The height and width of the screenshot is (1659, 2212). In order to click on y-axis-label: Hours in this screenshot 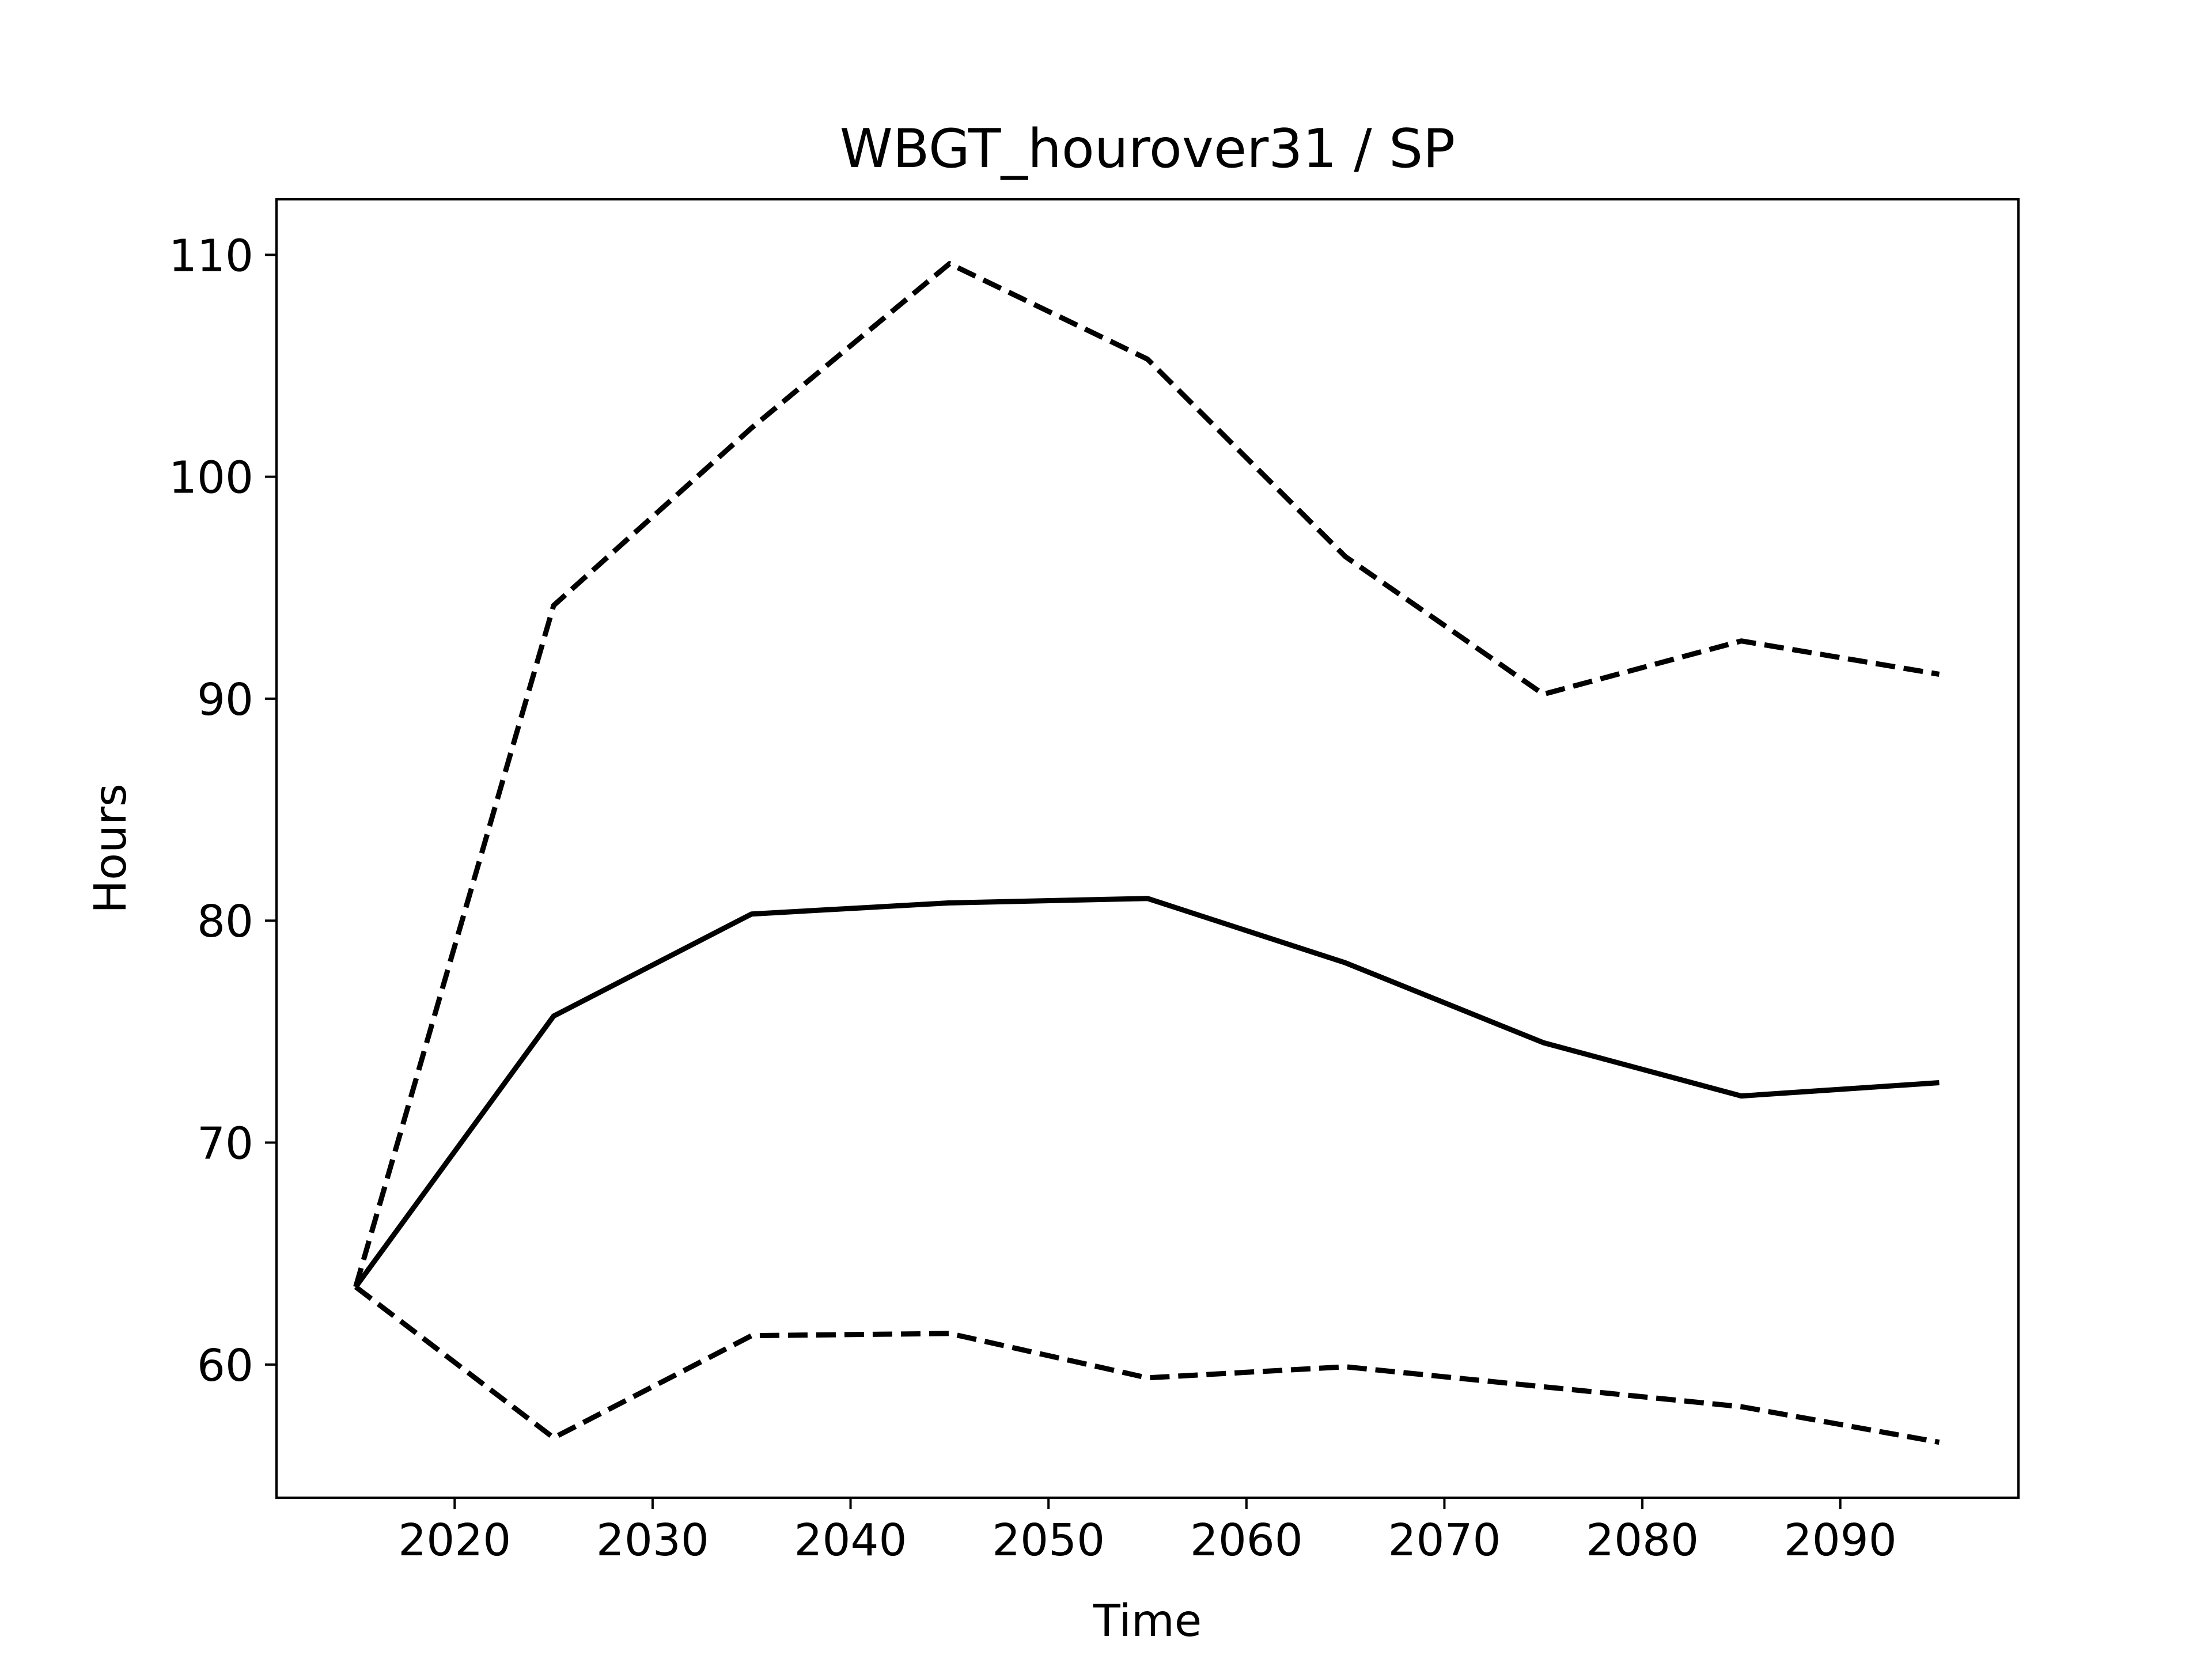, I will do `click(111, 848)`.